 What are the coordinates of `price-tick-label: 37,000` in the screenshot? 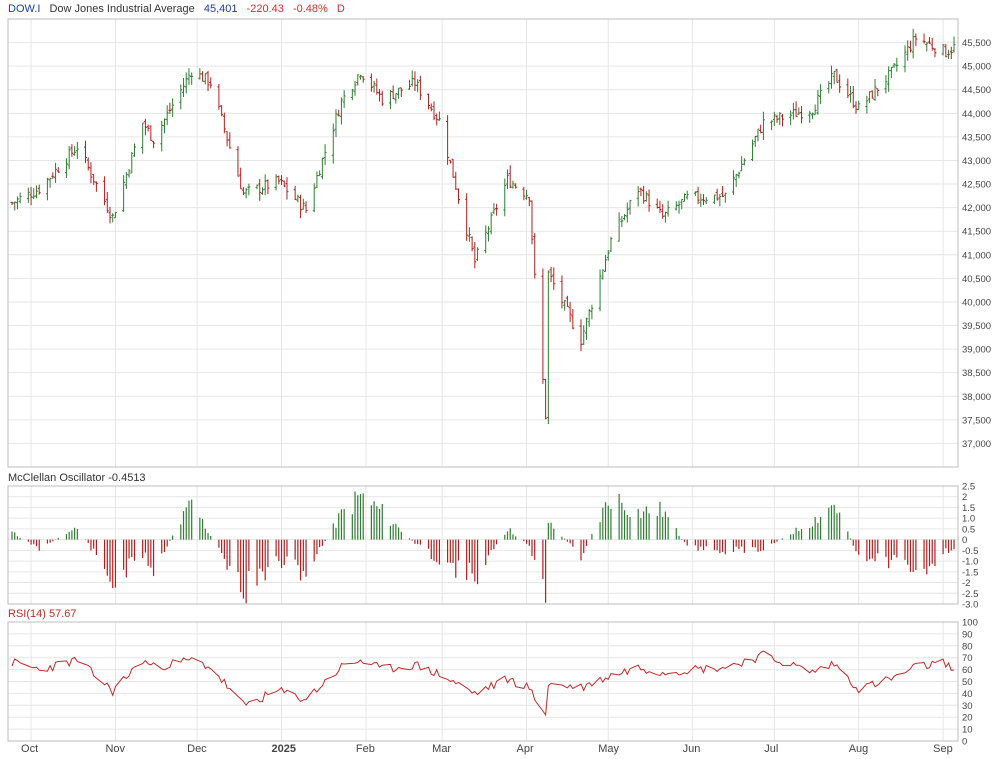 It's located at (976, 444).